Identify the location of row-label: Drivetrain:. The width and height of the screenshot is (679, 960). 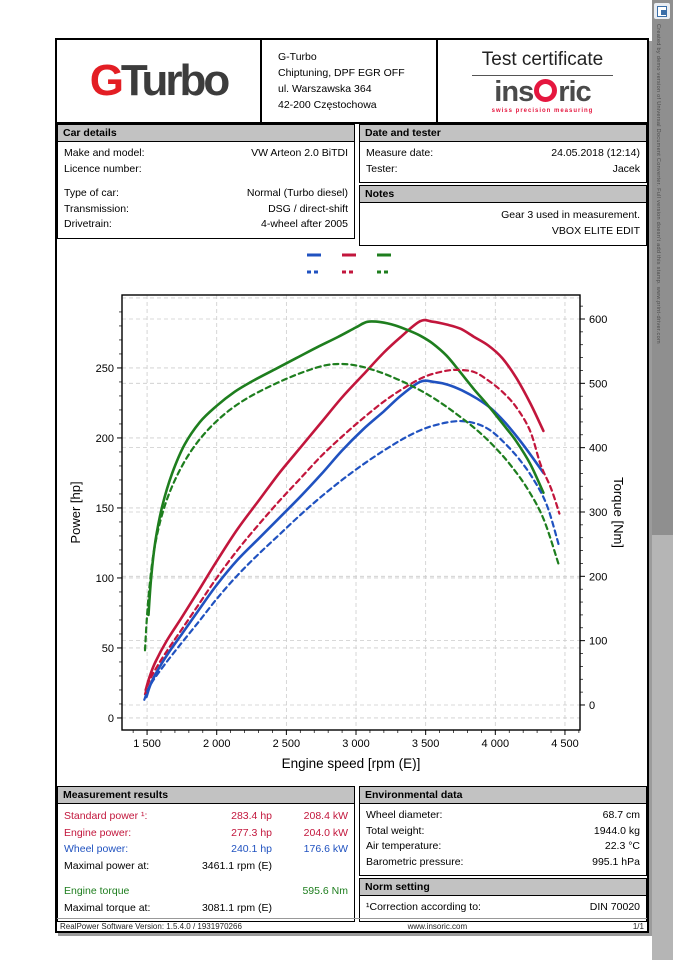
(88, 224).